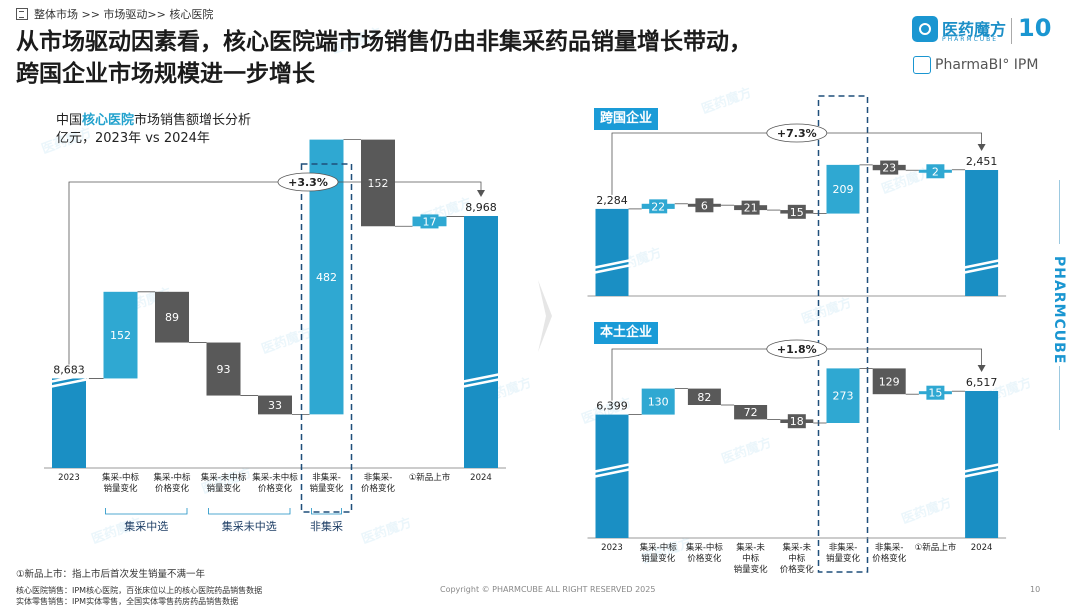 Image resolution: width=1080 pixels, height=608 pixels. What do you see at coordinates (922, 65) in the screenshot?
I see `pharmabi-icon` at bounding box center [922, 65].